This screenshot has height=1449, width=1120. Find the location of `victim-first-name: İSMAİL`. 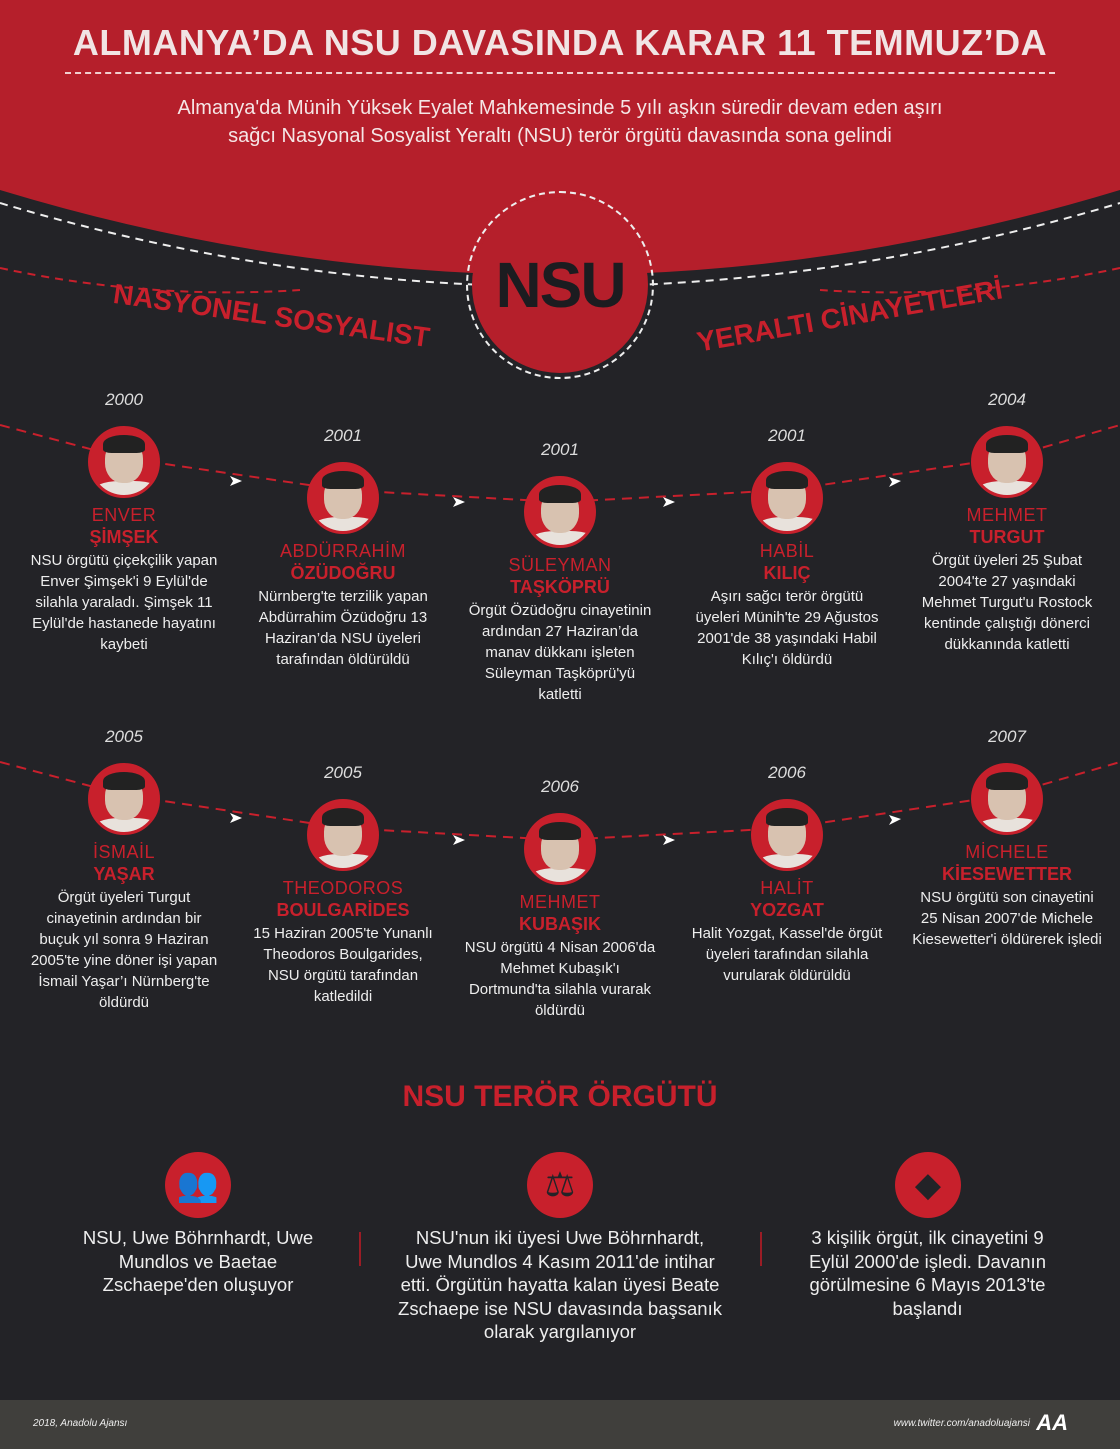

victim-first-name: İSMAİL is located at coordinates (124, 852).